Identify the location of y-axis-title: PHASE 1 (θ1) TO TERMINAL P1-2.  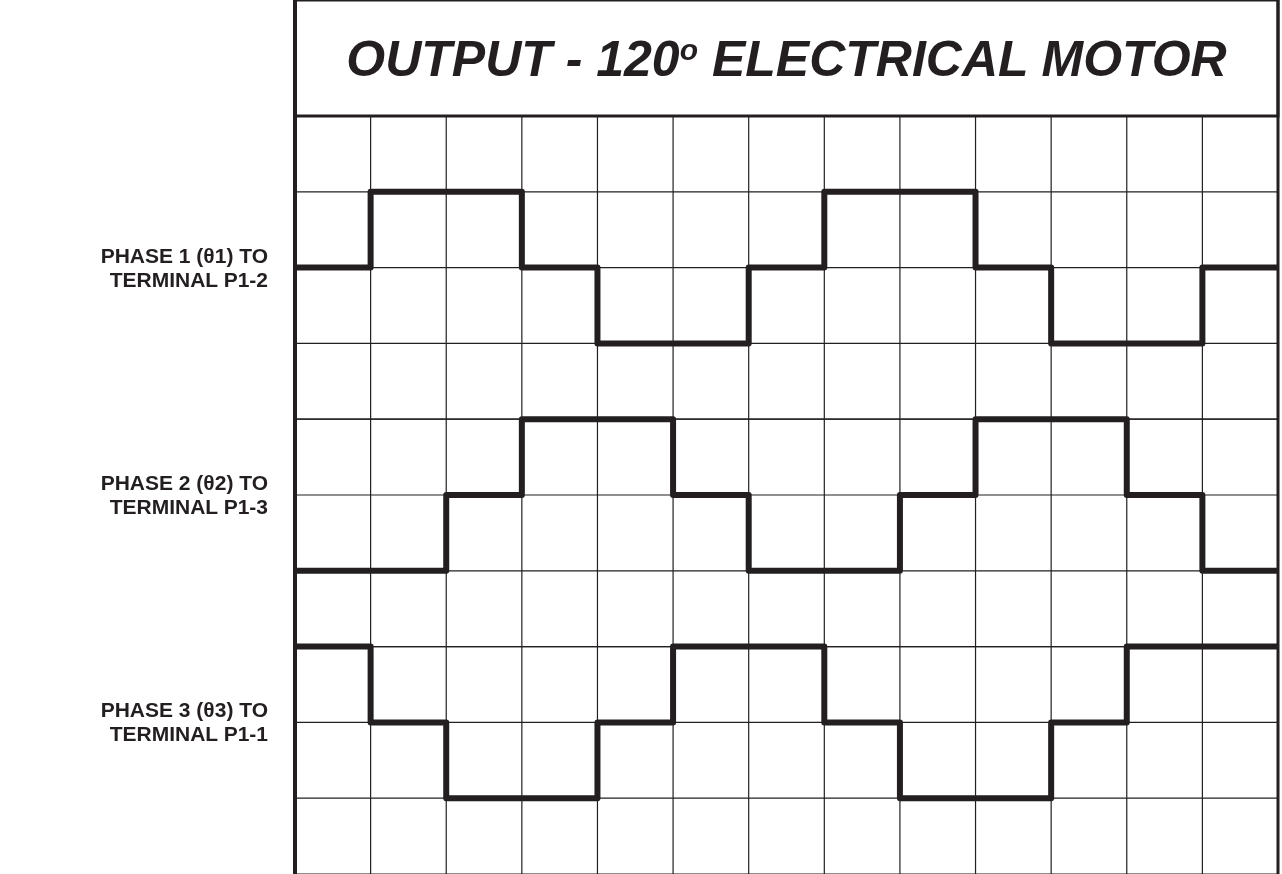
(184, 267).